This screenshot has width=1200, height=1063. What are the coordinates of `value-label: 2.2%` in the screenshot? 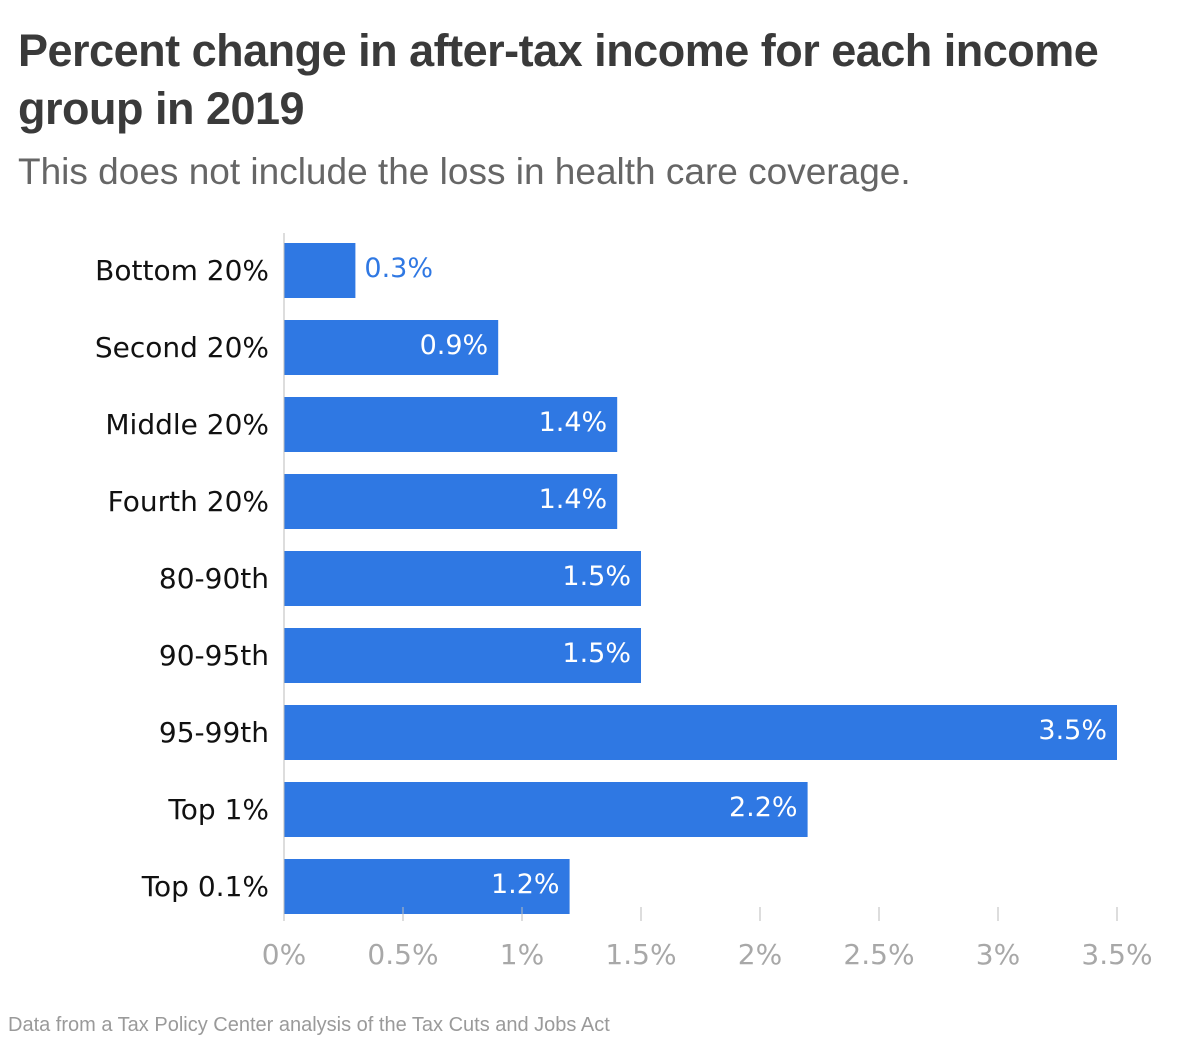 It's located at (763, 807).